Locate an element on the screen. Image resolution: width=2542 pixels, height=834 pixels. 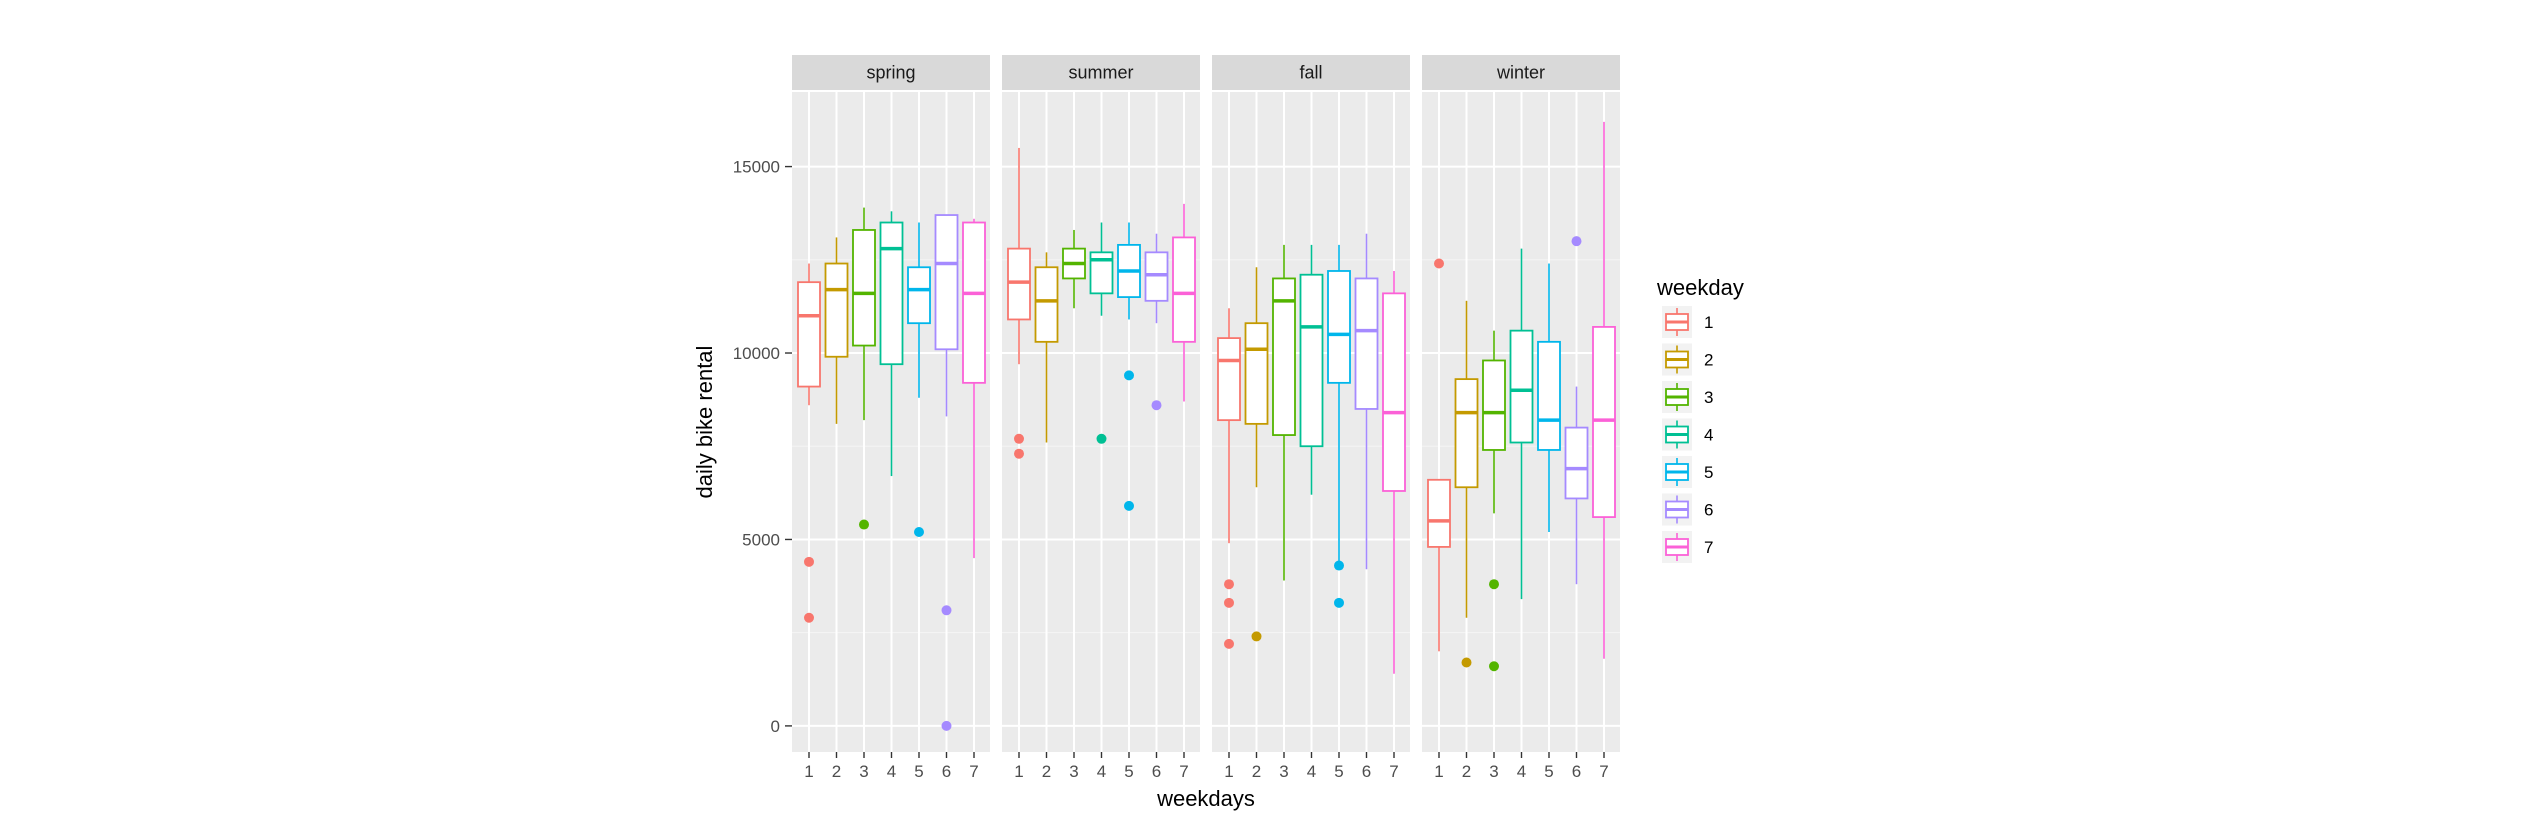
facet-panel-spring: spring 1 2 3 4 5 6 7 is located at coordinates (891, 418).